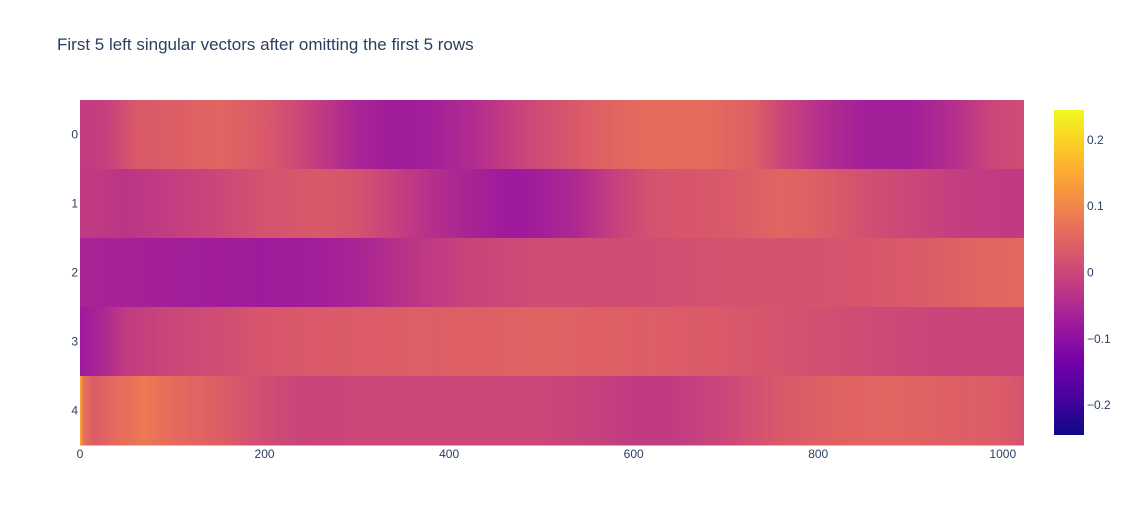  Describe the element at coordinates (74, 135) in the screenshot. I see `y-tick-label: 0` at that location.